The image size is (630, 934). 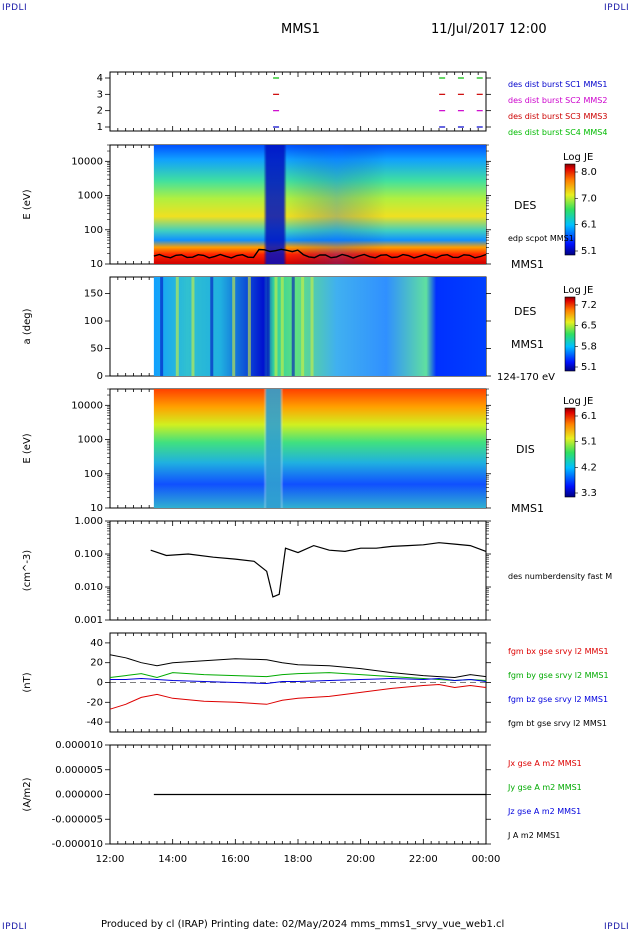 What do you see at coordinates (589, 198) in the screenshot?
I see `des-energy-colorbar-tick-label: 7.0` at bounding box center [589, 198].